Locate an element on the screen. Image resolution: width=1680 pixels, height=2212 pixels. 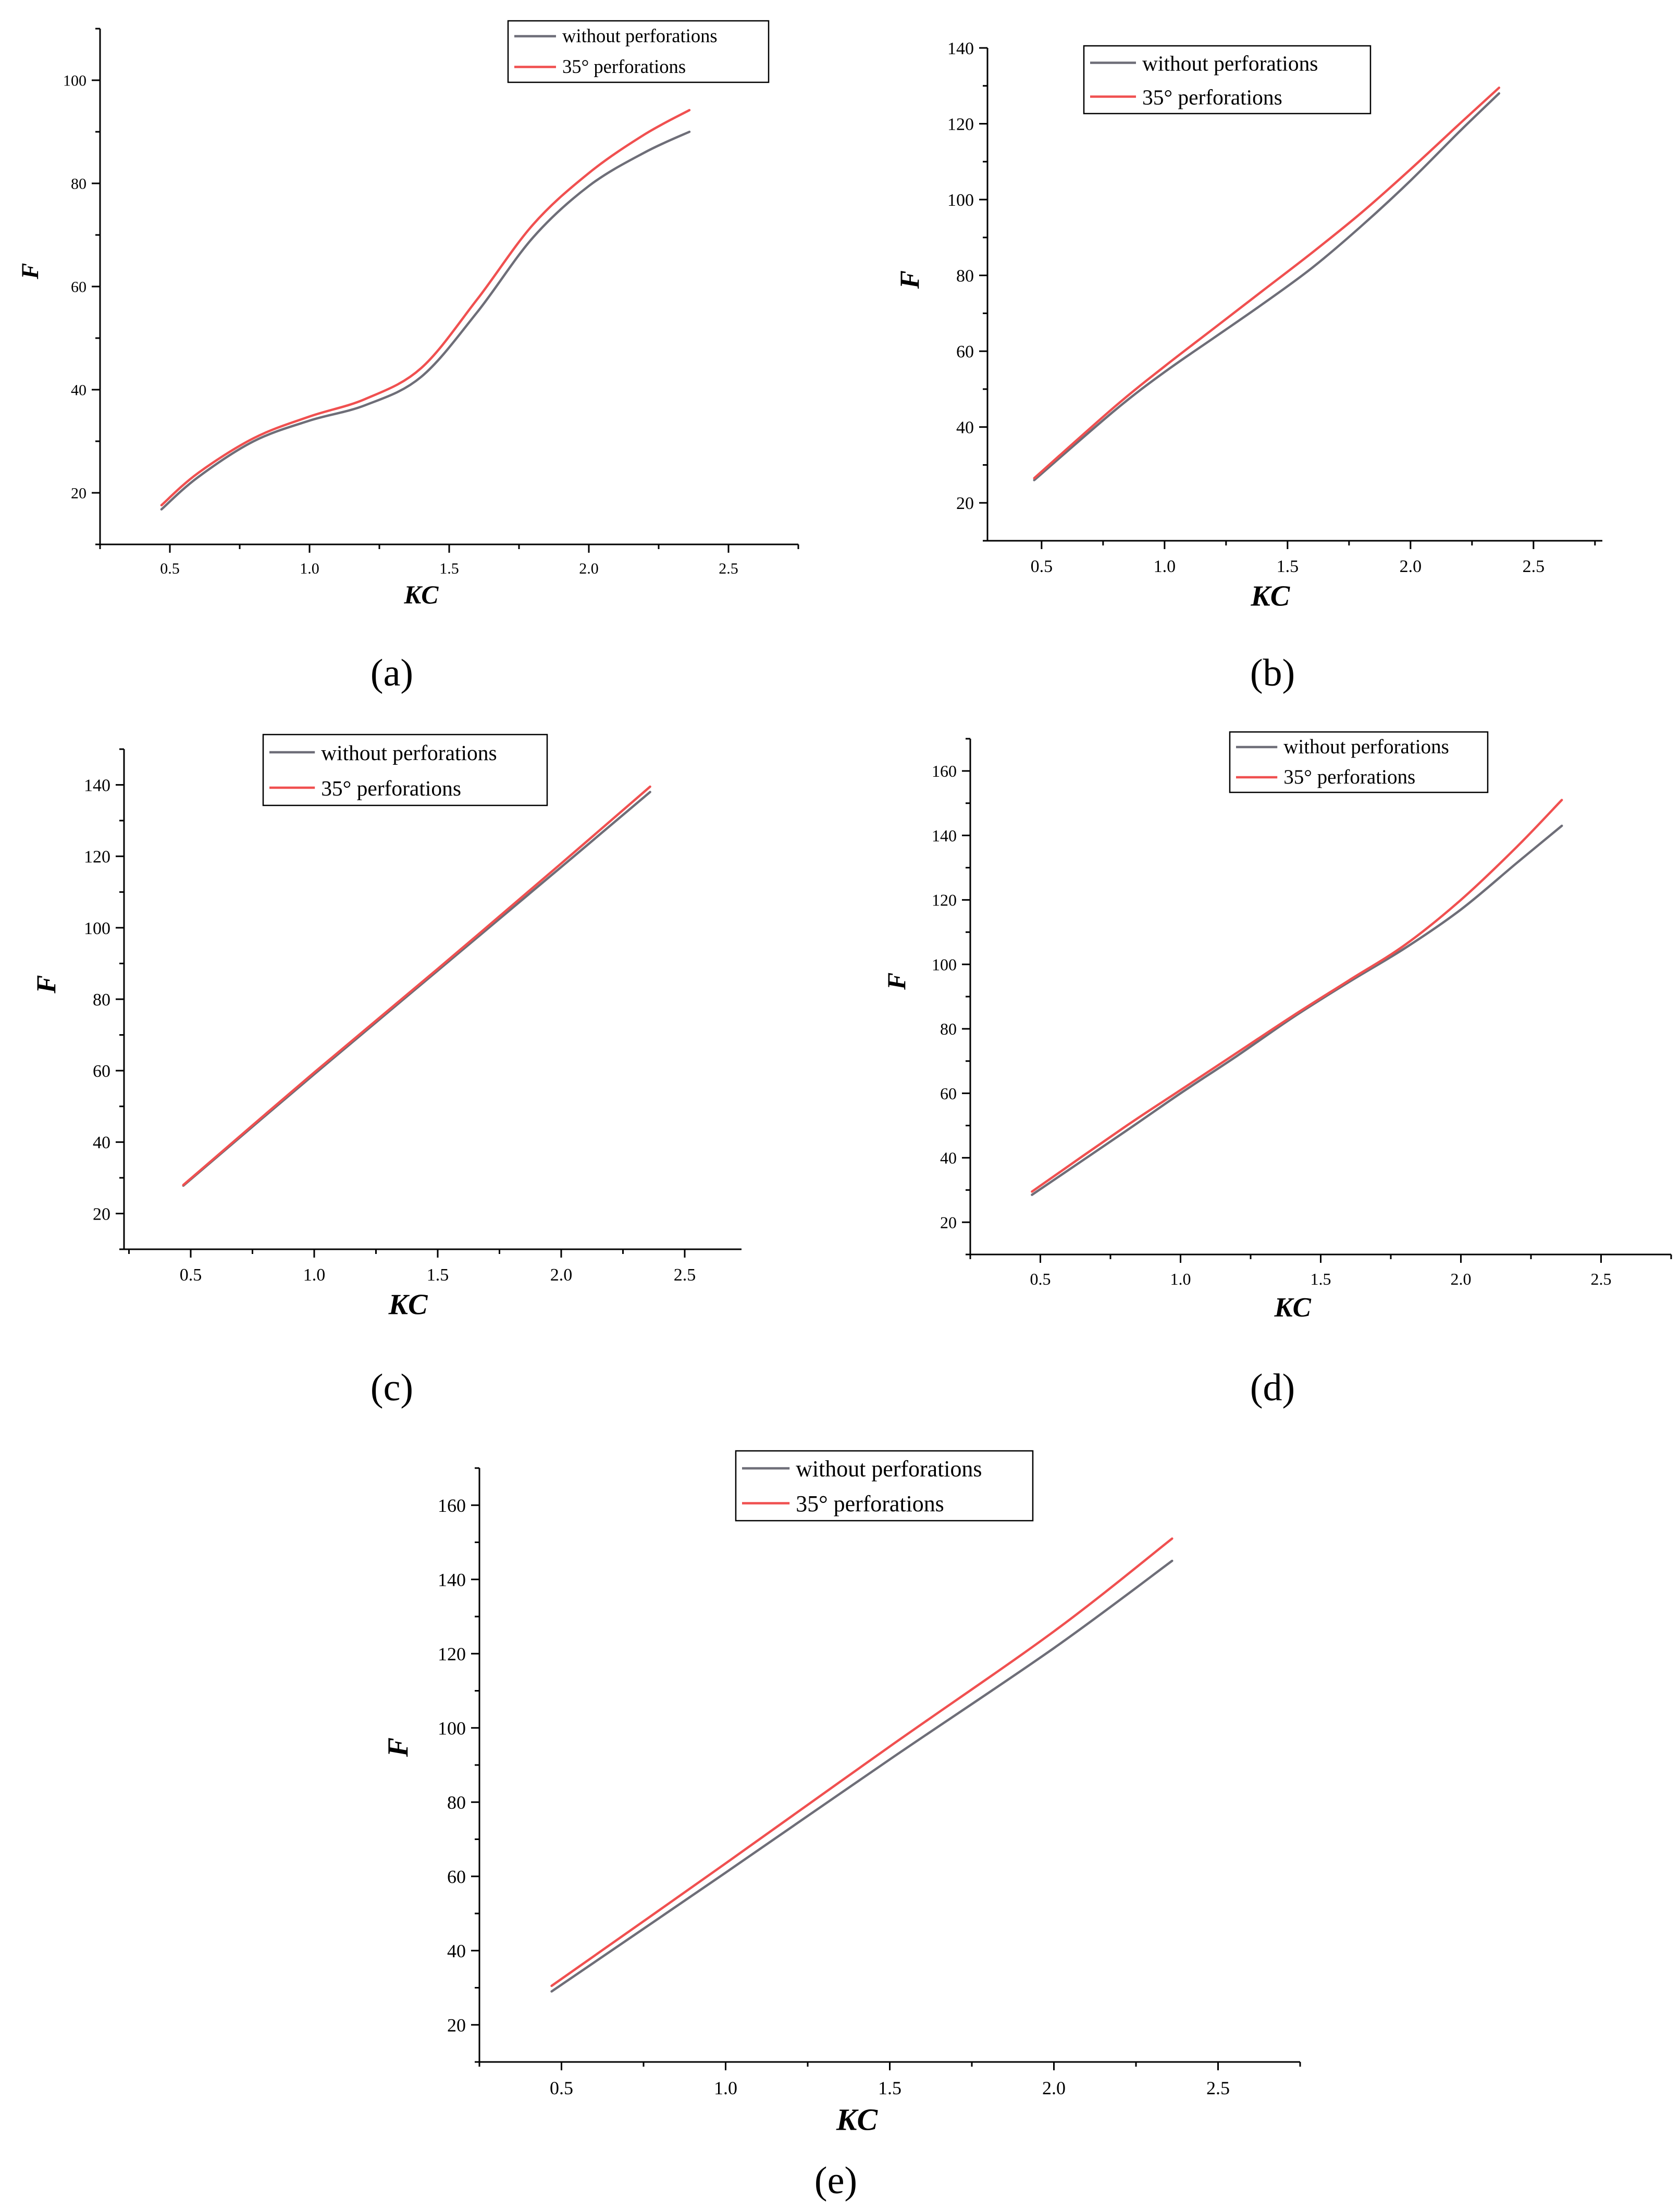
chart-5-y-tick-label: 140 is located at coordinates (452, 1579).